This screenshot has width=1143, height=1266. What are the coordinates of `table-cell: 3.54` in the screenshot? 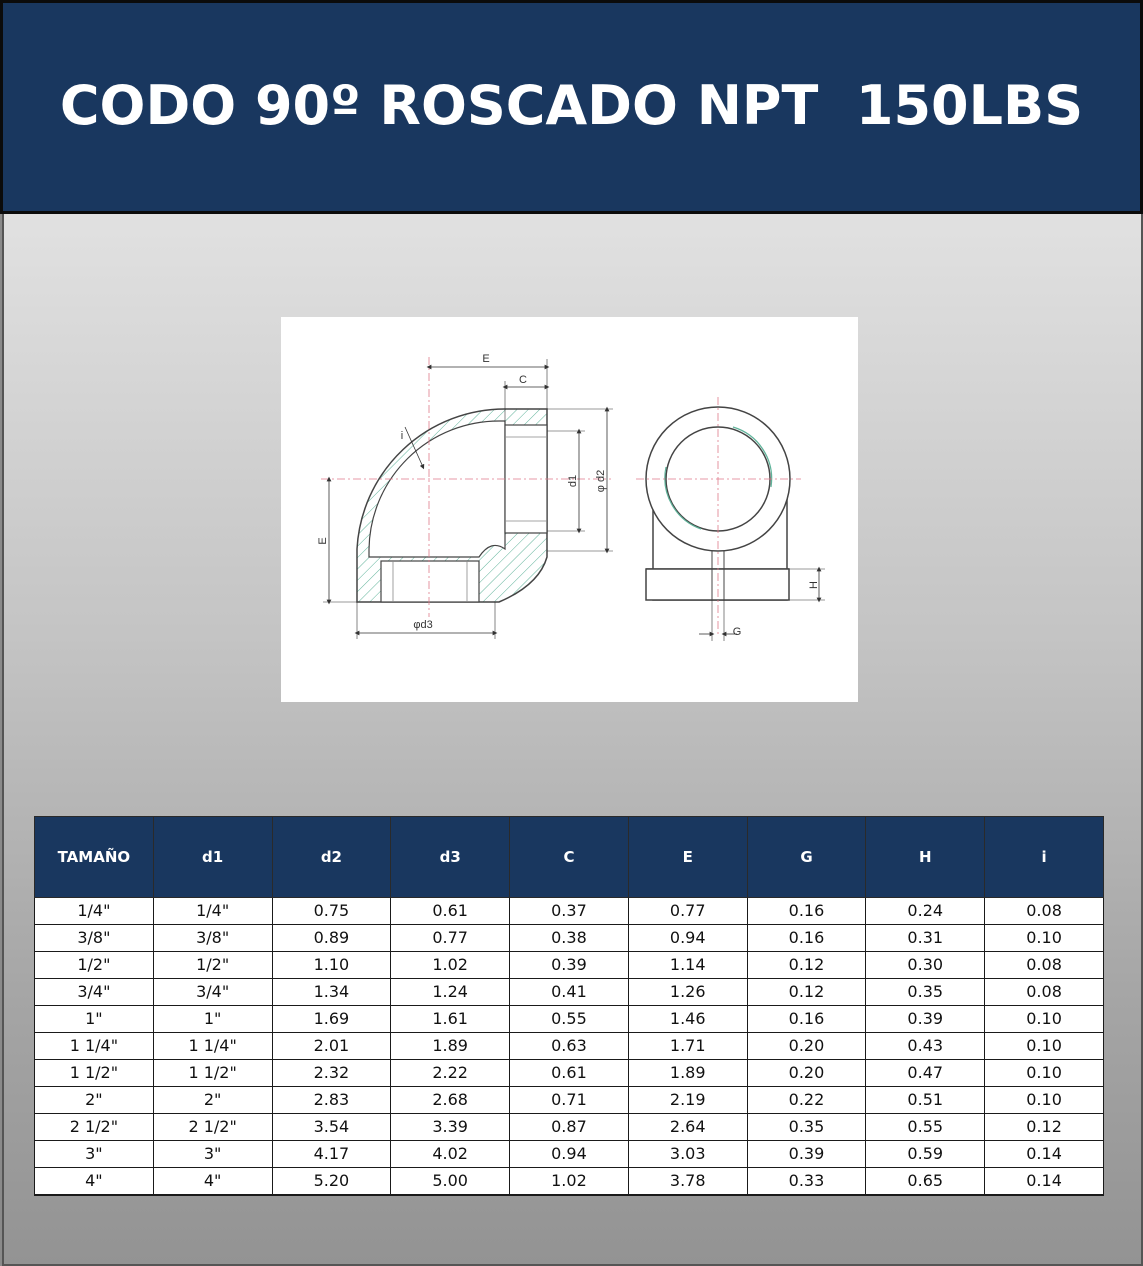 It's located at (331, 1127).